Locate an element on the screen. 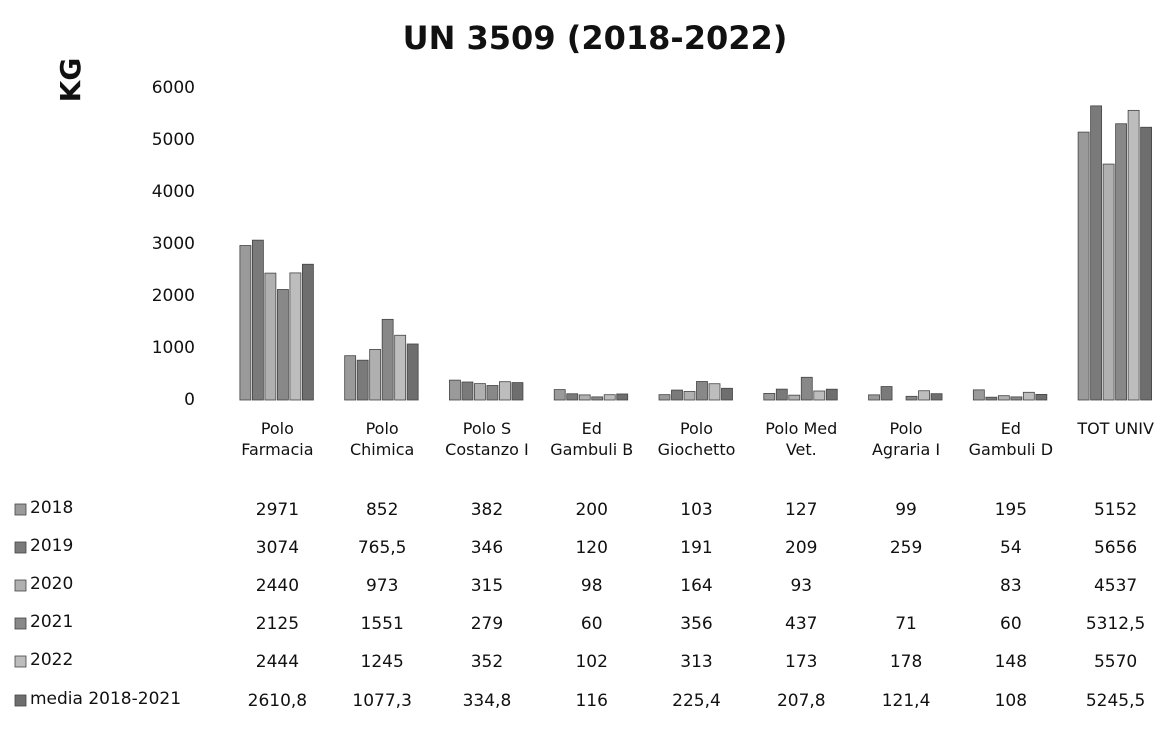 The height and width of the screenshot is (729, 1168). x-tick-label: Polo Chimica is located at coordinates (382, 439).